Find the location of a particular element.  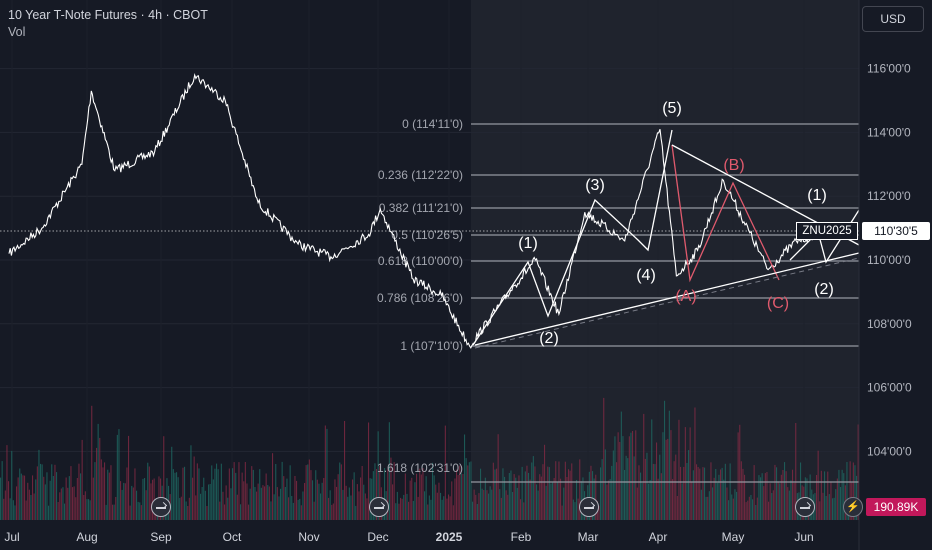

y-tick-label: 108'00'0 is located at coordinates (889, 324).